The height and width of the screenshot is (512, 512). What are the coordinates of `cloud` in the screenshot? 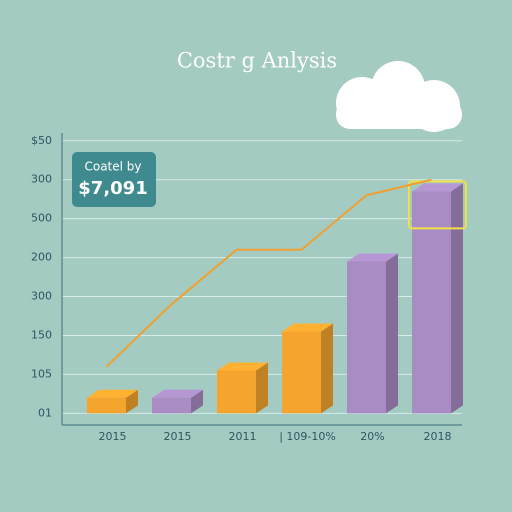 It's located at (399, 96).